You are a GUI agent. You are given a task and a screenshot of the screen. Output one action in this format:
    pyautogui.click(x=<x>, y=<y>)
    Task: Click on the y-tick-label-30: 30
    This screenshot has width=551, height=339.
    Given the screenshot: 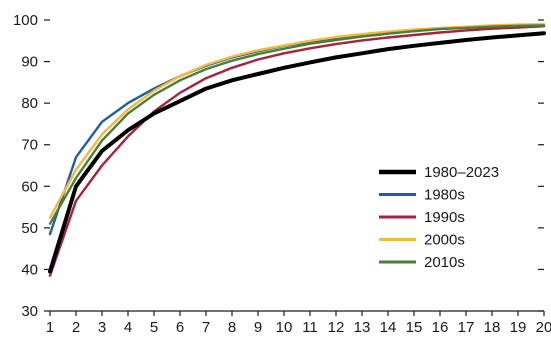 What is the action you would take?
    pyautogui.click(x=29, y=311)
    